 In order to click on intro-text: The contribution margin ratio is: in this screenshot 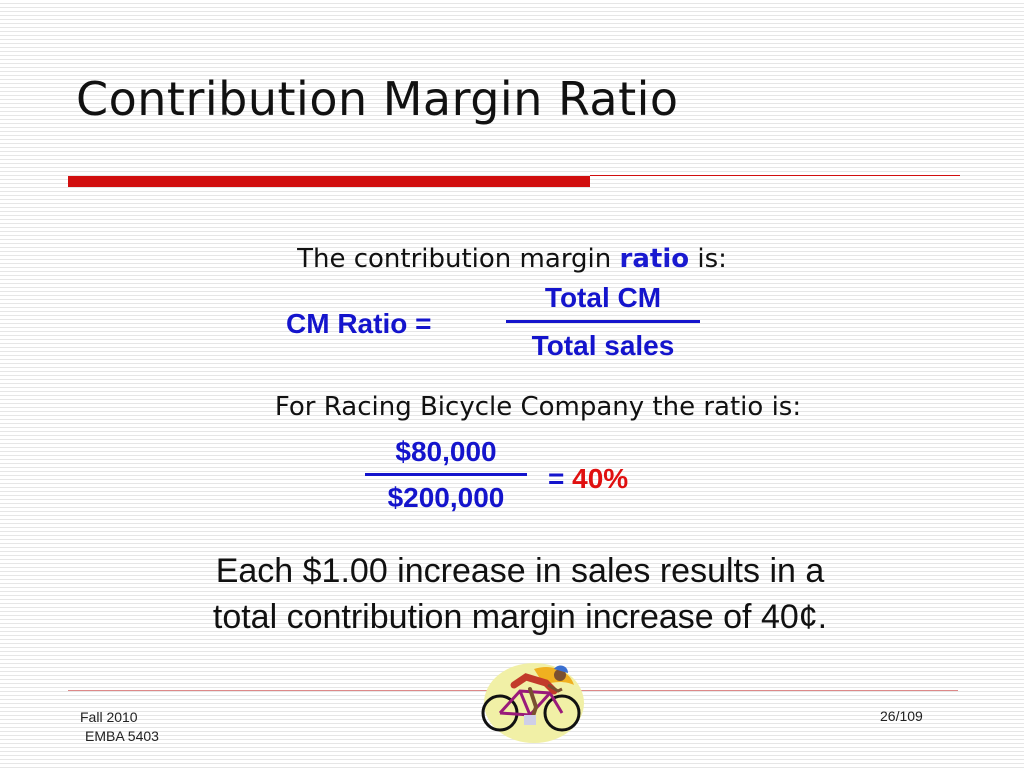, I will do `click(512, 259)`.